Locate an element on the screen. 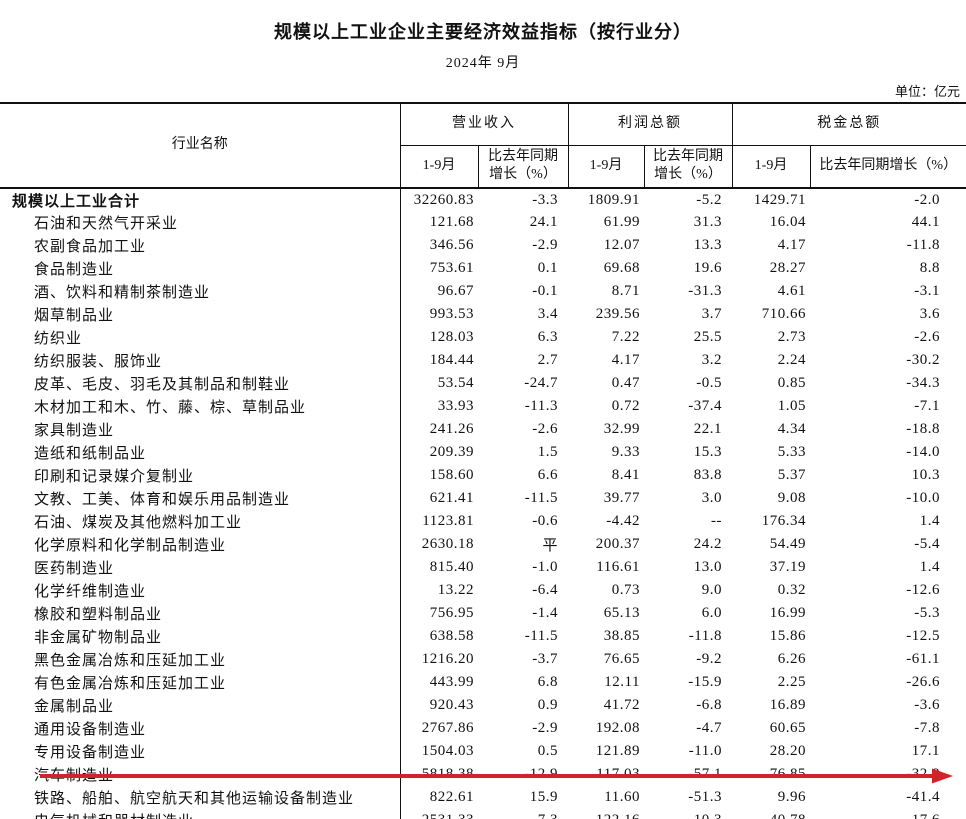  value-cell: 192.08 is located at coordinates (617, 728).